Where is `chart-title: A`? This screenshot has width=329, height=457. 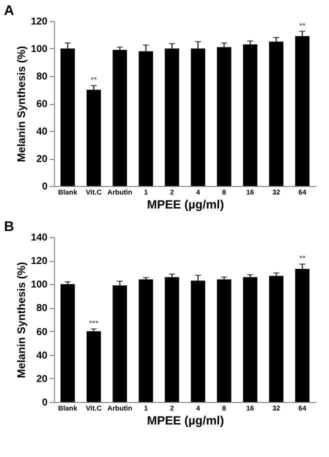
chart-title: A is located at coordinates (9, 10).